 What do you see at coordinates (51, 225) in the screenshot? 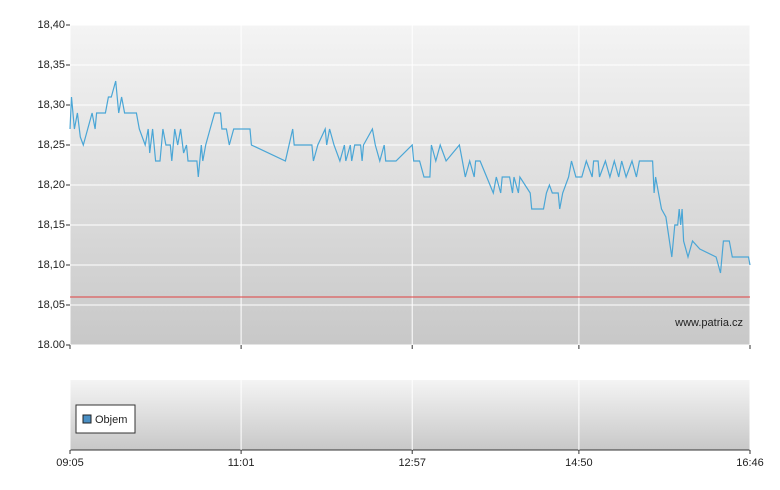
I see `y-tick-label: 18,15` at bounding box center [51, 225].